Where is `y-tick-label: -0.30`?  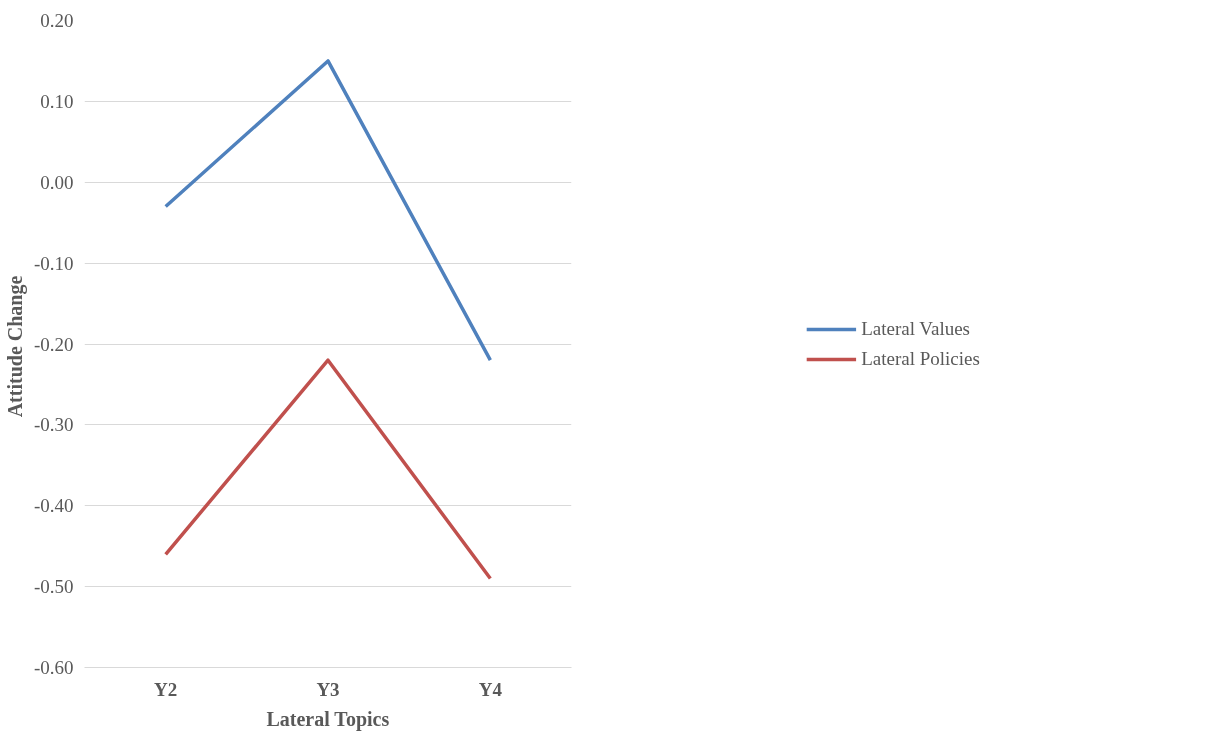 y-tick-label: -0.30 is located at coordinates (53, 425).